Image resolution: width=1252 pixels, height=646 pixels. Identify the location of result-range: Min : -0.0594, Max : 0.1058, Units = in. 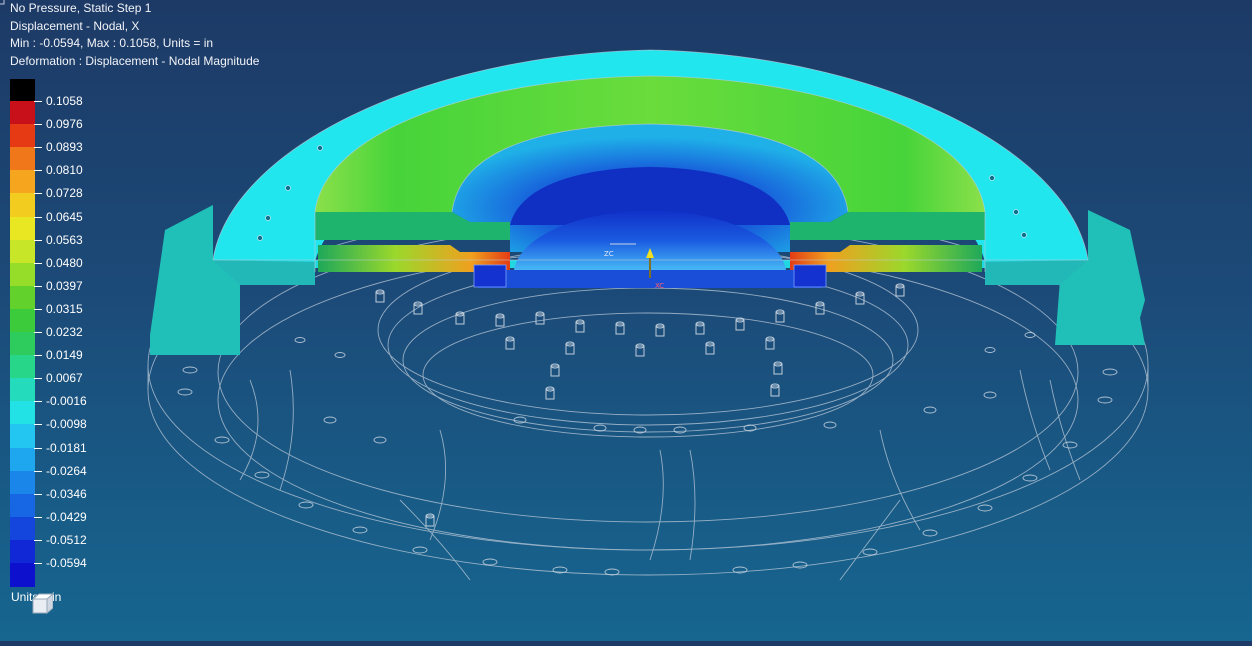
(112, 43).